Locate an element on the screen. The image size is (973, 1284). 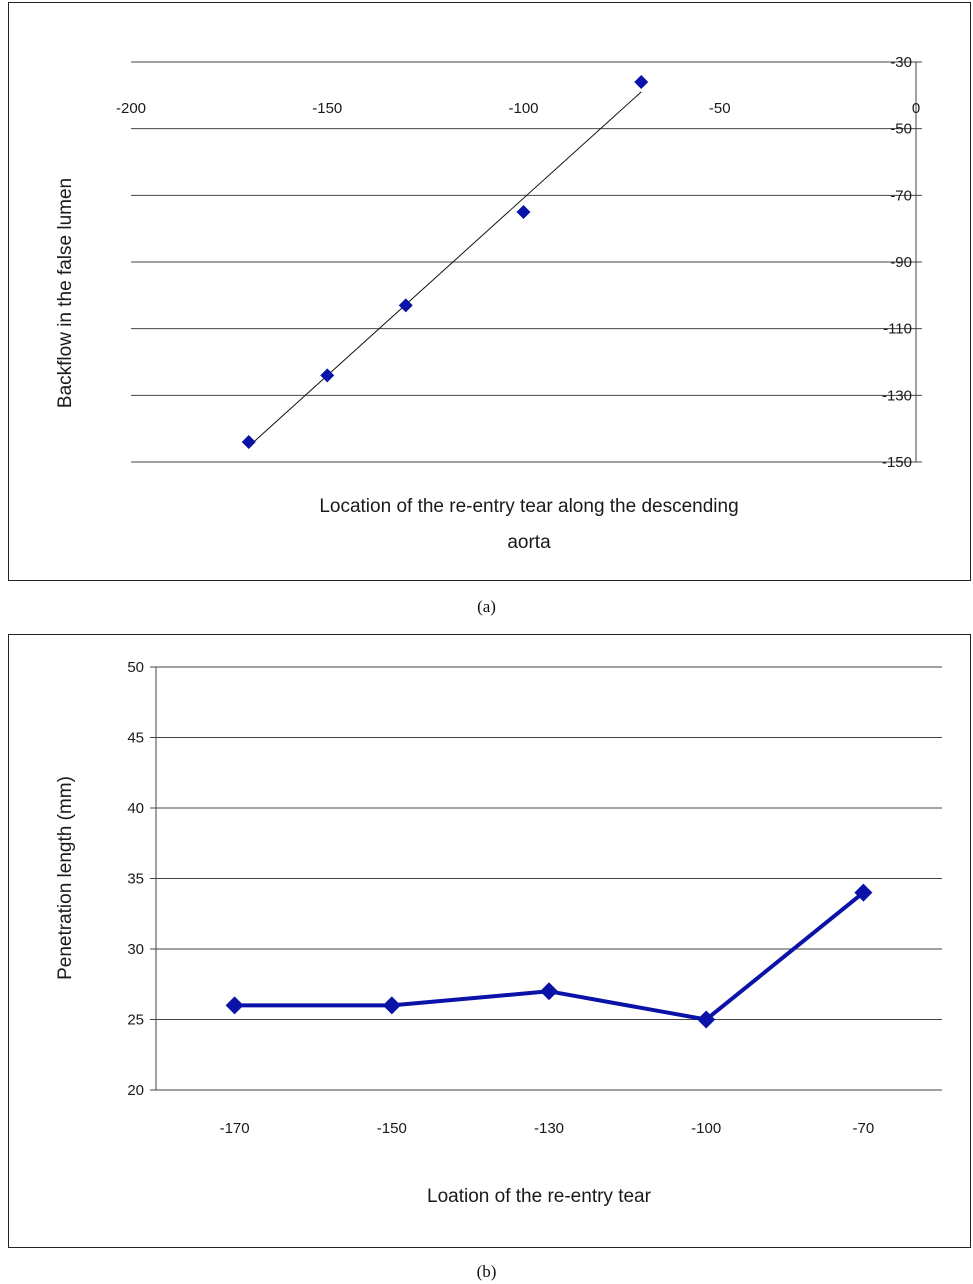
x-tick-label: -200 is located at coordinates (131, 108).